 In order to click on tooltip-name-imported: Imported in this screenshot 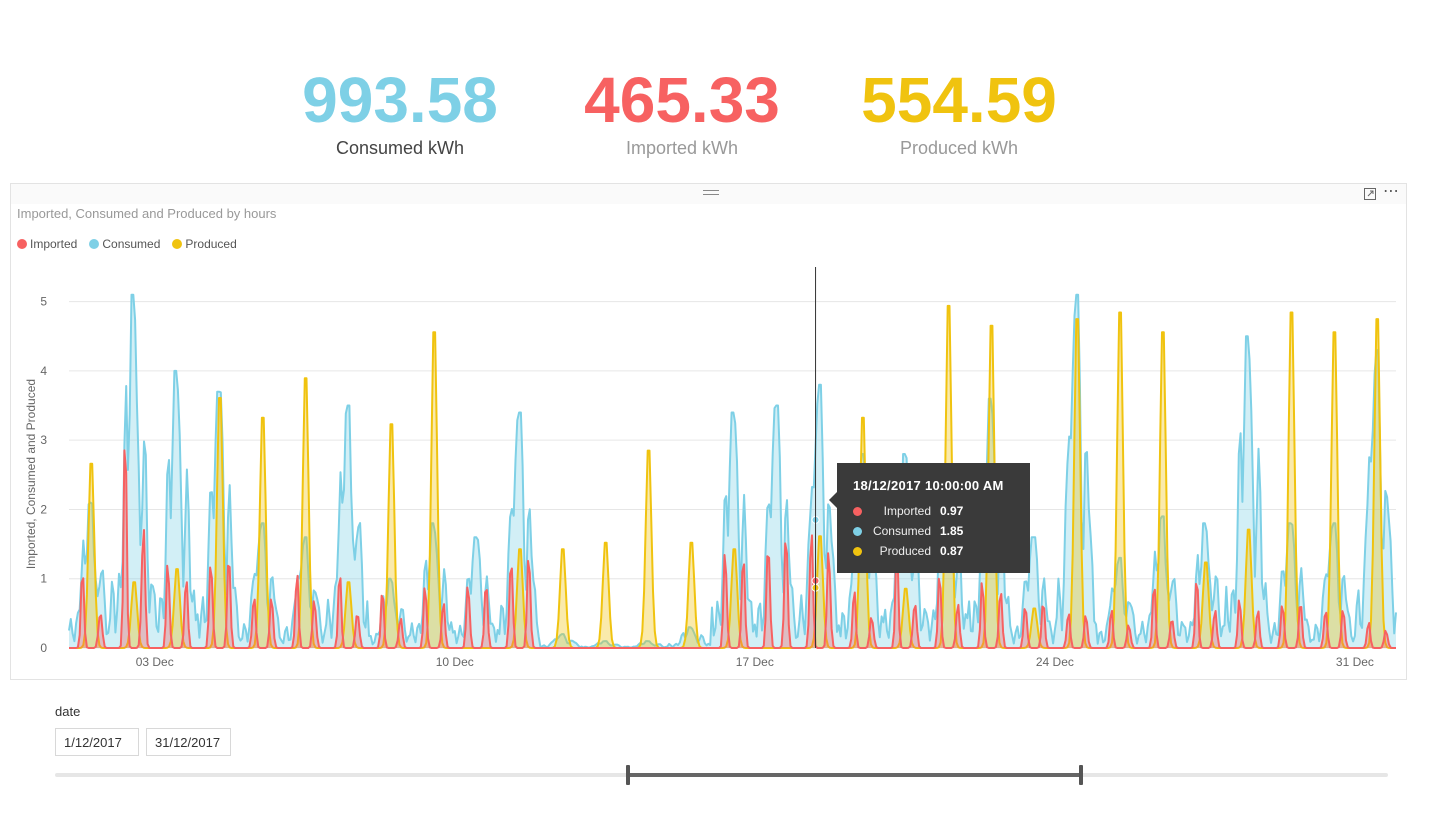, I will do `click(907, 511)`.